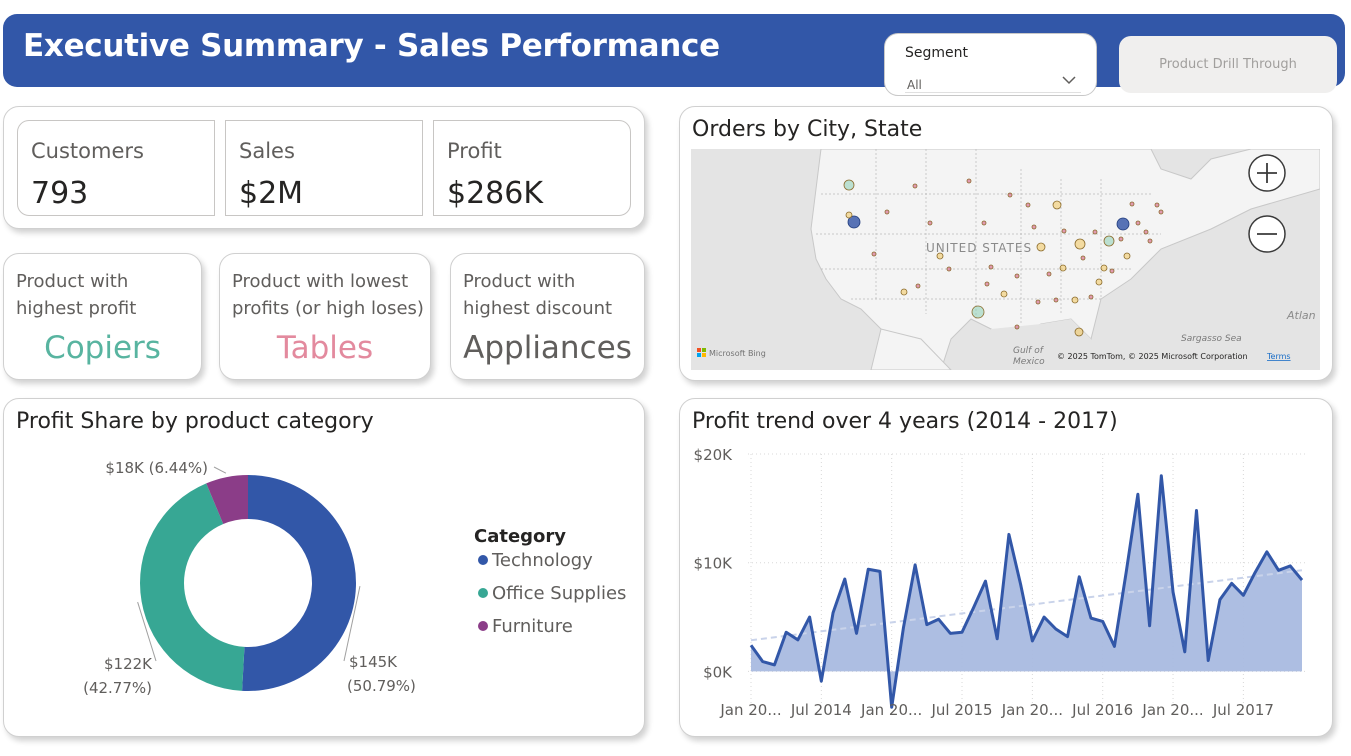 This screenshot has width=1351, height=756. I want to click on donut-slice-office-supplies, so click(192, 587).